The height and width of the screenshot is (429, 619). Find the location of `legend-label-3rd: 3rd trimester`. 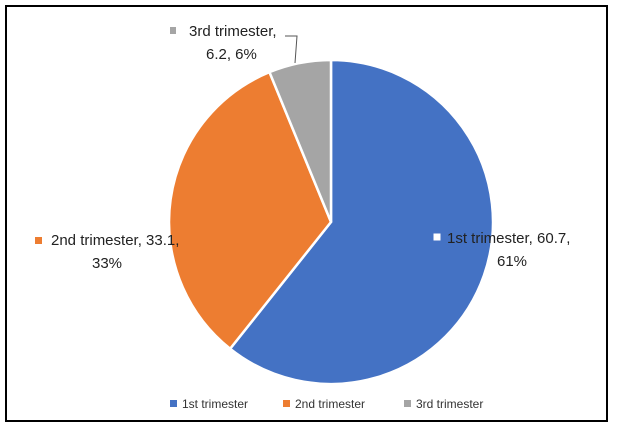

legend-label-3rd: 3rd trimester is located at coordinates (449, 404).